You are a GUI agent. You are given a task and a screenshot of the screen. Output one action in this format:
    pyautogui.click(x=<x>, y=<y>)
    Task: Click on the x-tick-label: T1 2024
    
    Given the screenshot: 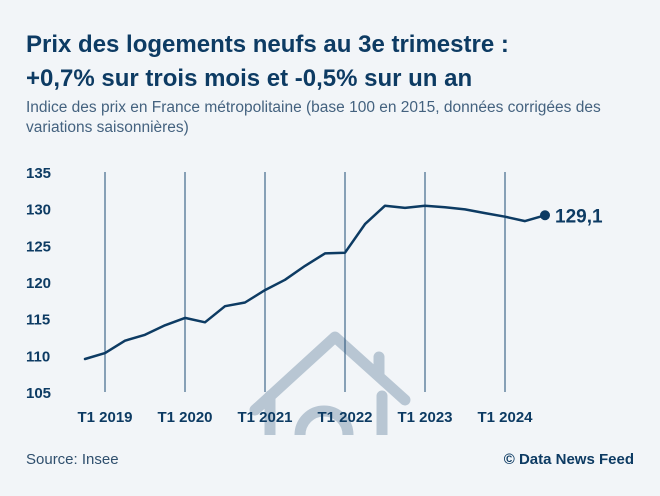 What is the action you would take?
    pyautogui.click(x=505, y=417)
    